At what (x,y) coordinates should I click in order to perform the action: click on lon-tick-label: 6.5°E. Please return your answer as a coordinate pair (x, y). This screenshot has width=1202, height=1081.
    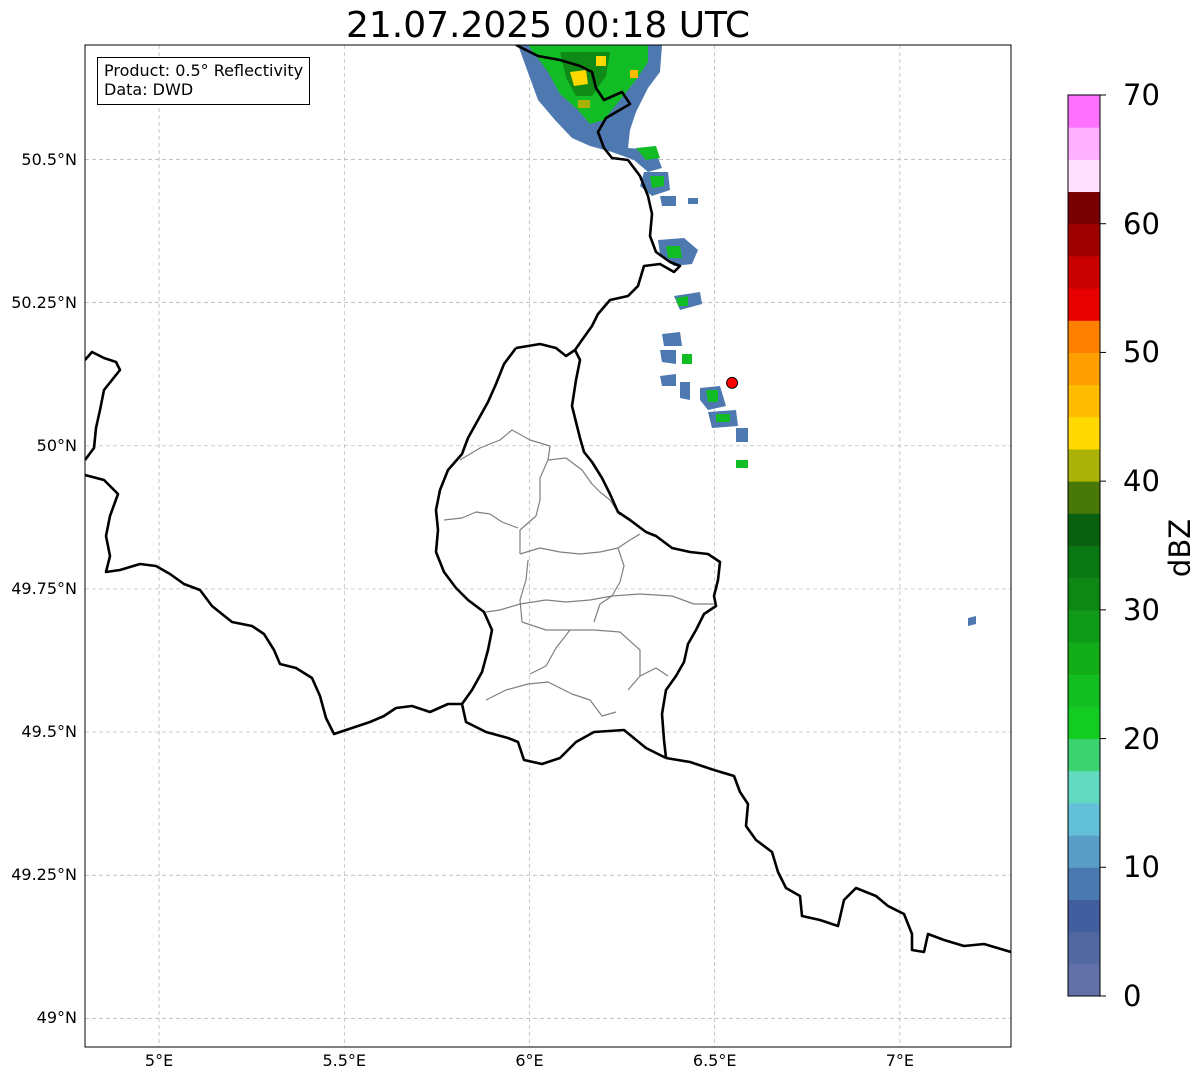
    Looking at the image, I should click on (714, 1060).